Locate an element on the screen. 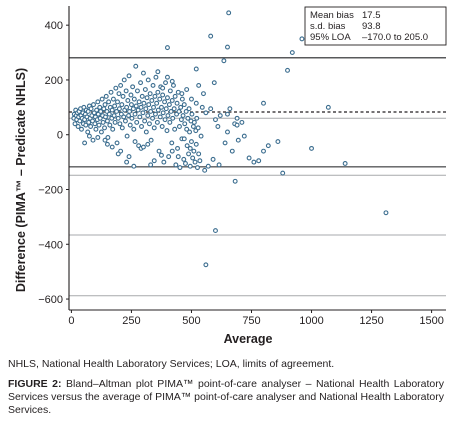 This screenshot has width=452, height=426. y-tick-label: 200 is located at coordinates (54, 81).